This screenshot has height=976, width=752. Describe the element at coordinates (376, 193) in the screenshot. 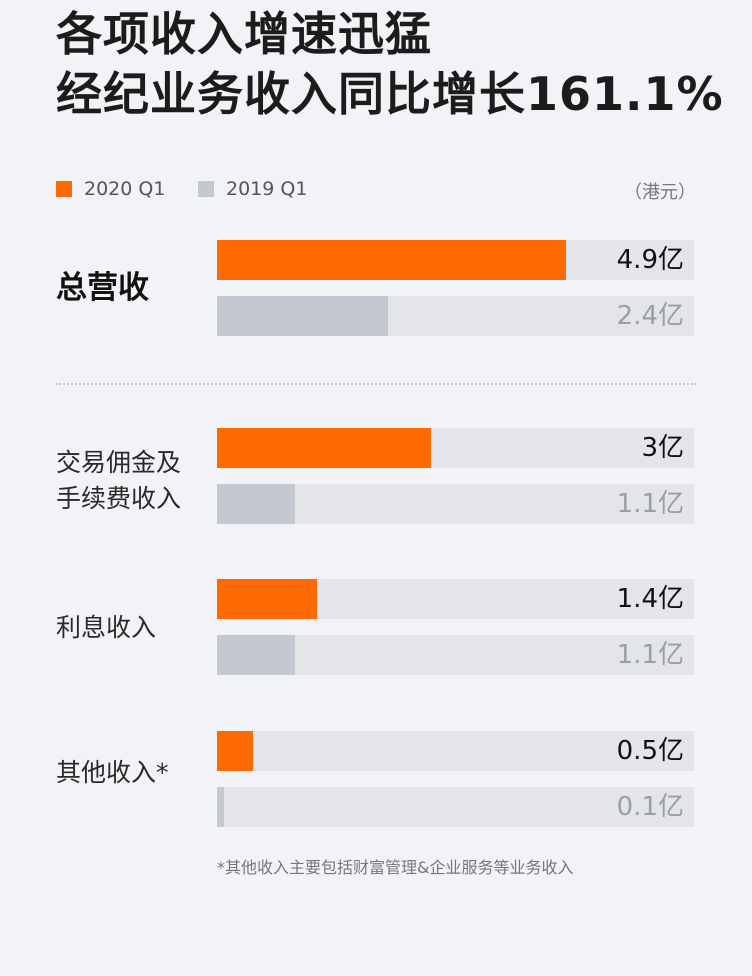

I see `legend: 2020 Q1 2019 Q1 （港元）` at that location.